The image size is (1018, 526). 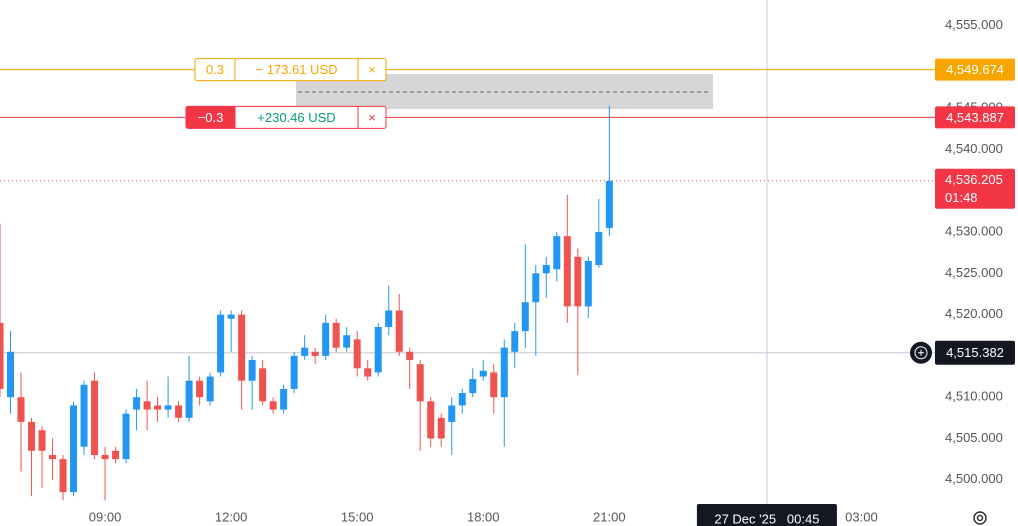 I want to click on y-tick-label: 4,510.000, so click(x=974, y=396).